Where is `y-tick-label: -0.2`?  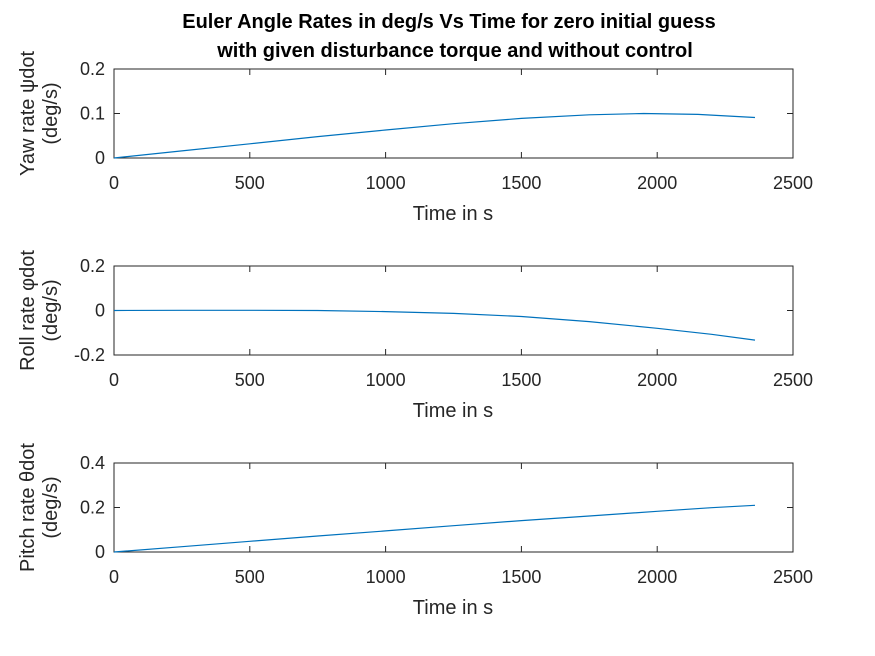 y-tick-label: -0.2 is located at coordinates (89, 355).